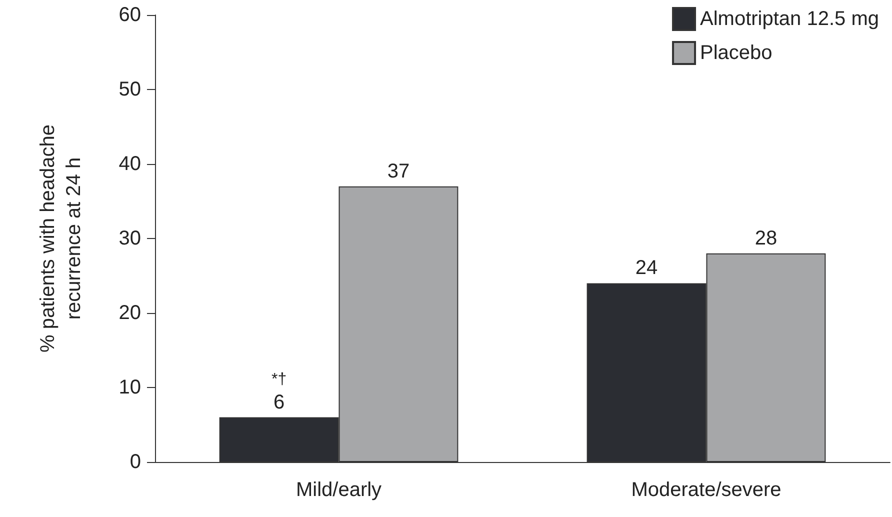 This screenshot has width=892, height=517. I want to click on y-tick-label: 40, so click(129, 164).